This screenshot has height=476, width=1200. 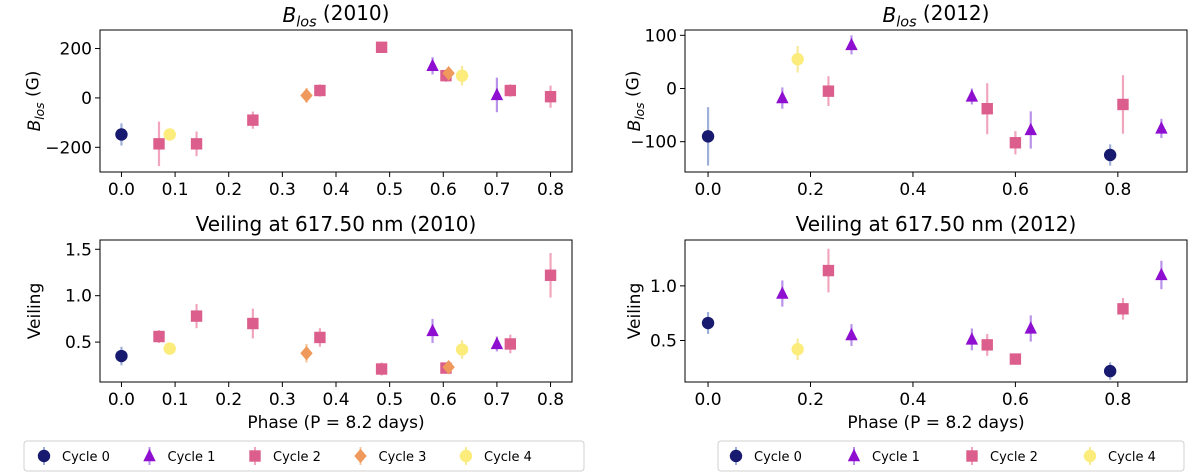 I want to click on legend-entry: Cycle 1, so click(x=179, y=456).